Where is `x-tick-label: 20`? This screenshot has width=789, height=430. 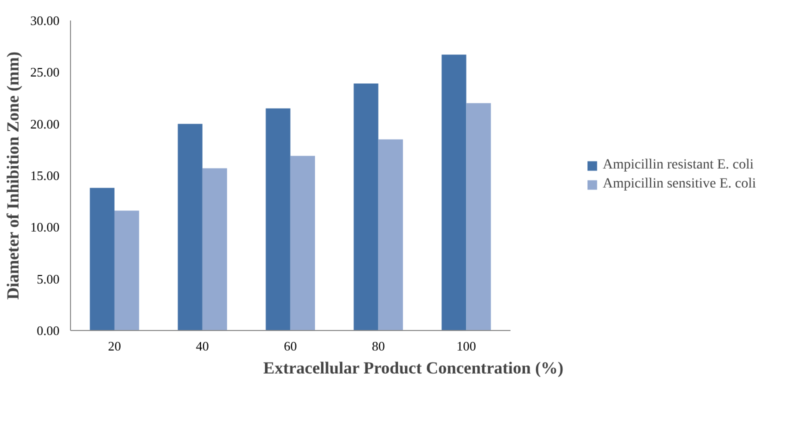
x-tick-label: 20 is located at coordinates (114, 346).